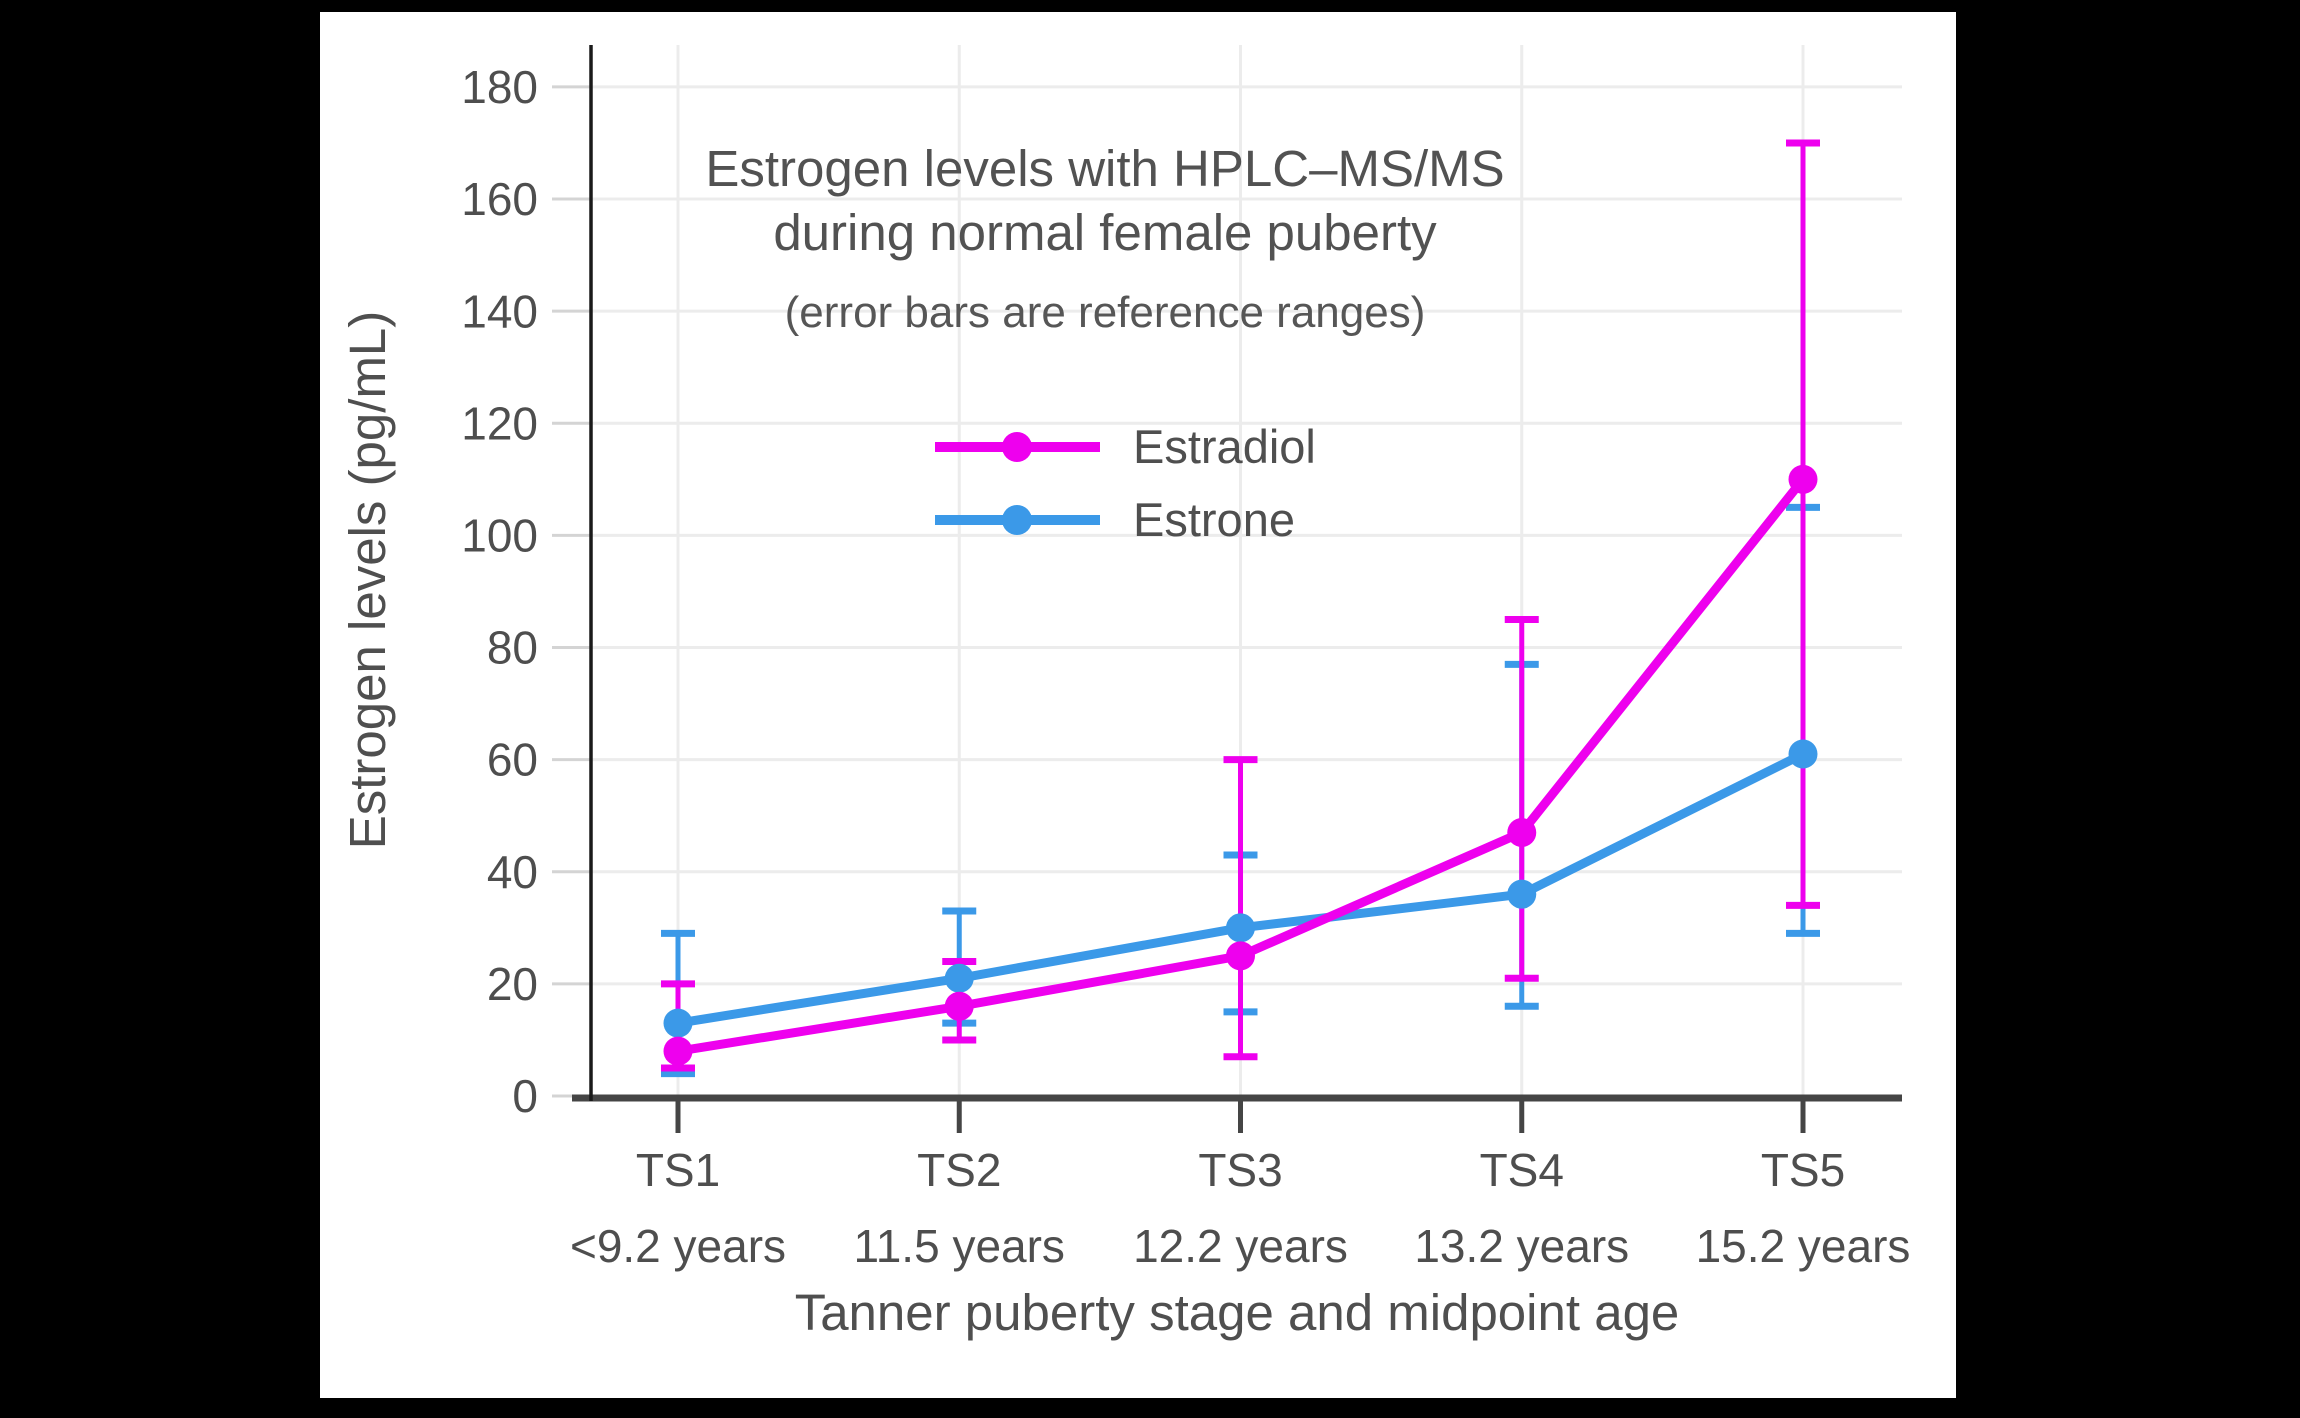 The width and height of the screenshot is (2300, 1418). Describe the element at coordinates (1240, 956) in the screenshot. I see `data-point-estradiol-TS3` at that location.